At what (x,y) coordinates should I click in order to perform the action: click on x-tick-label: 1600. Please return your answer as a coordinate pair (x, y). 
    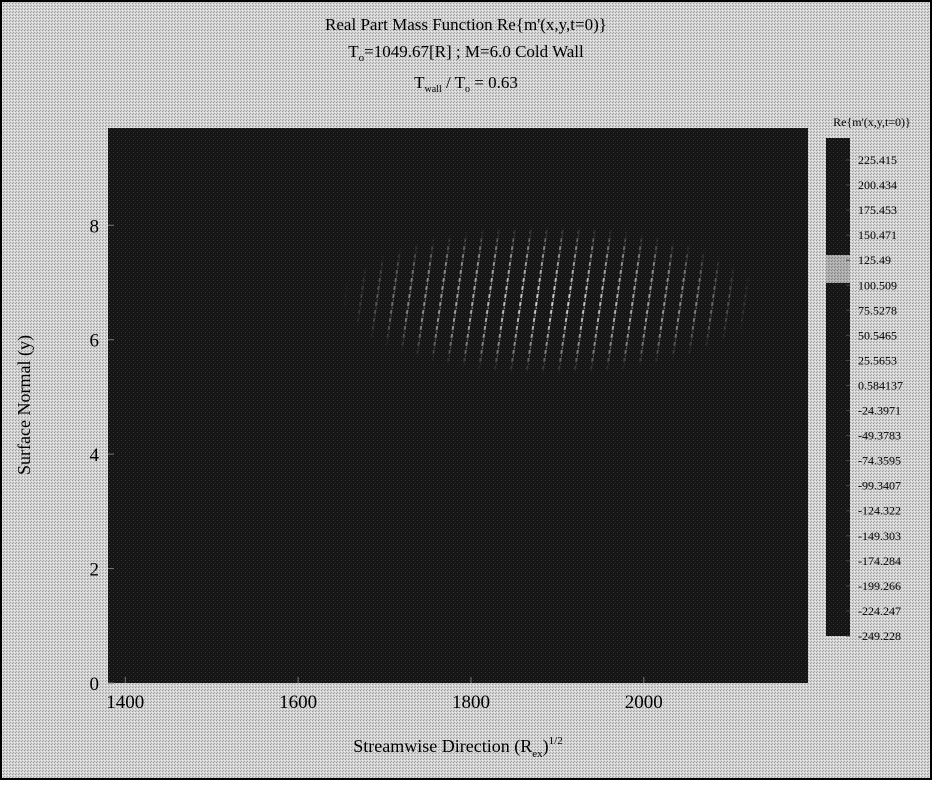
    Looking at the image, I should click on (298, 702).